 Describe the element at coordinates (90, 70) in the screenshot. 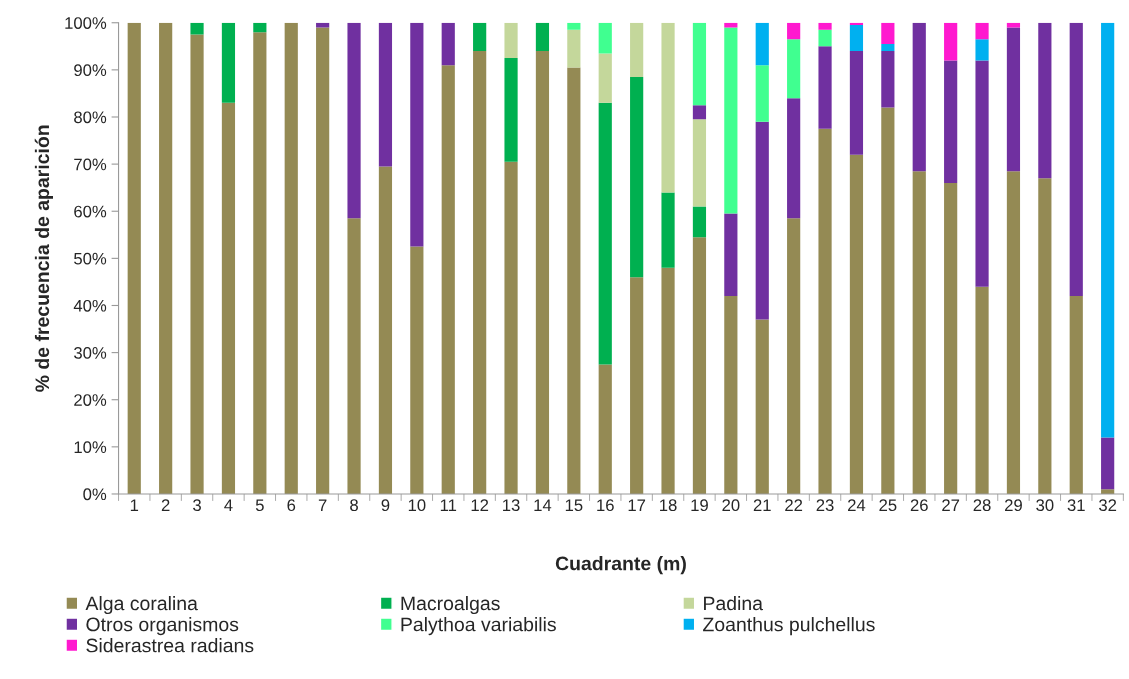

I see `y-tick-label: 90%` at that location.